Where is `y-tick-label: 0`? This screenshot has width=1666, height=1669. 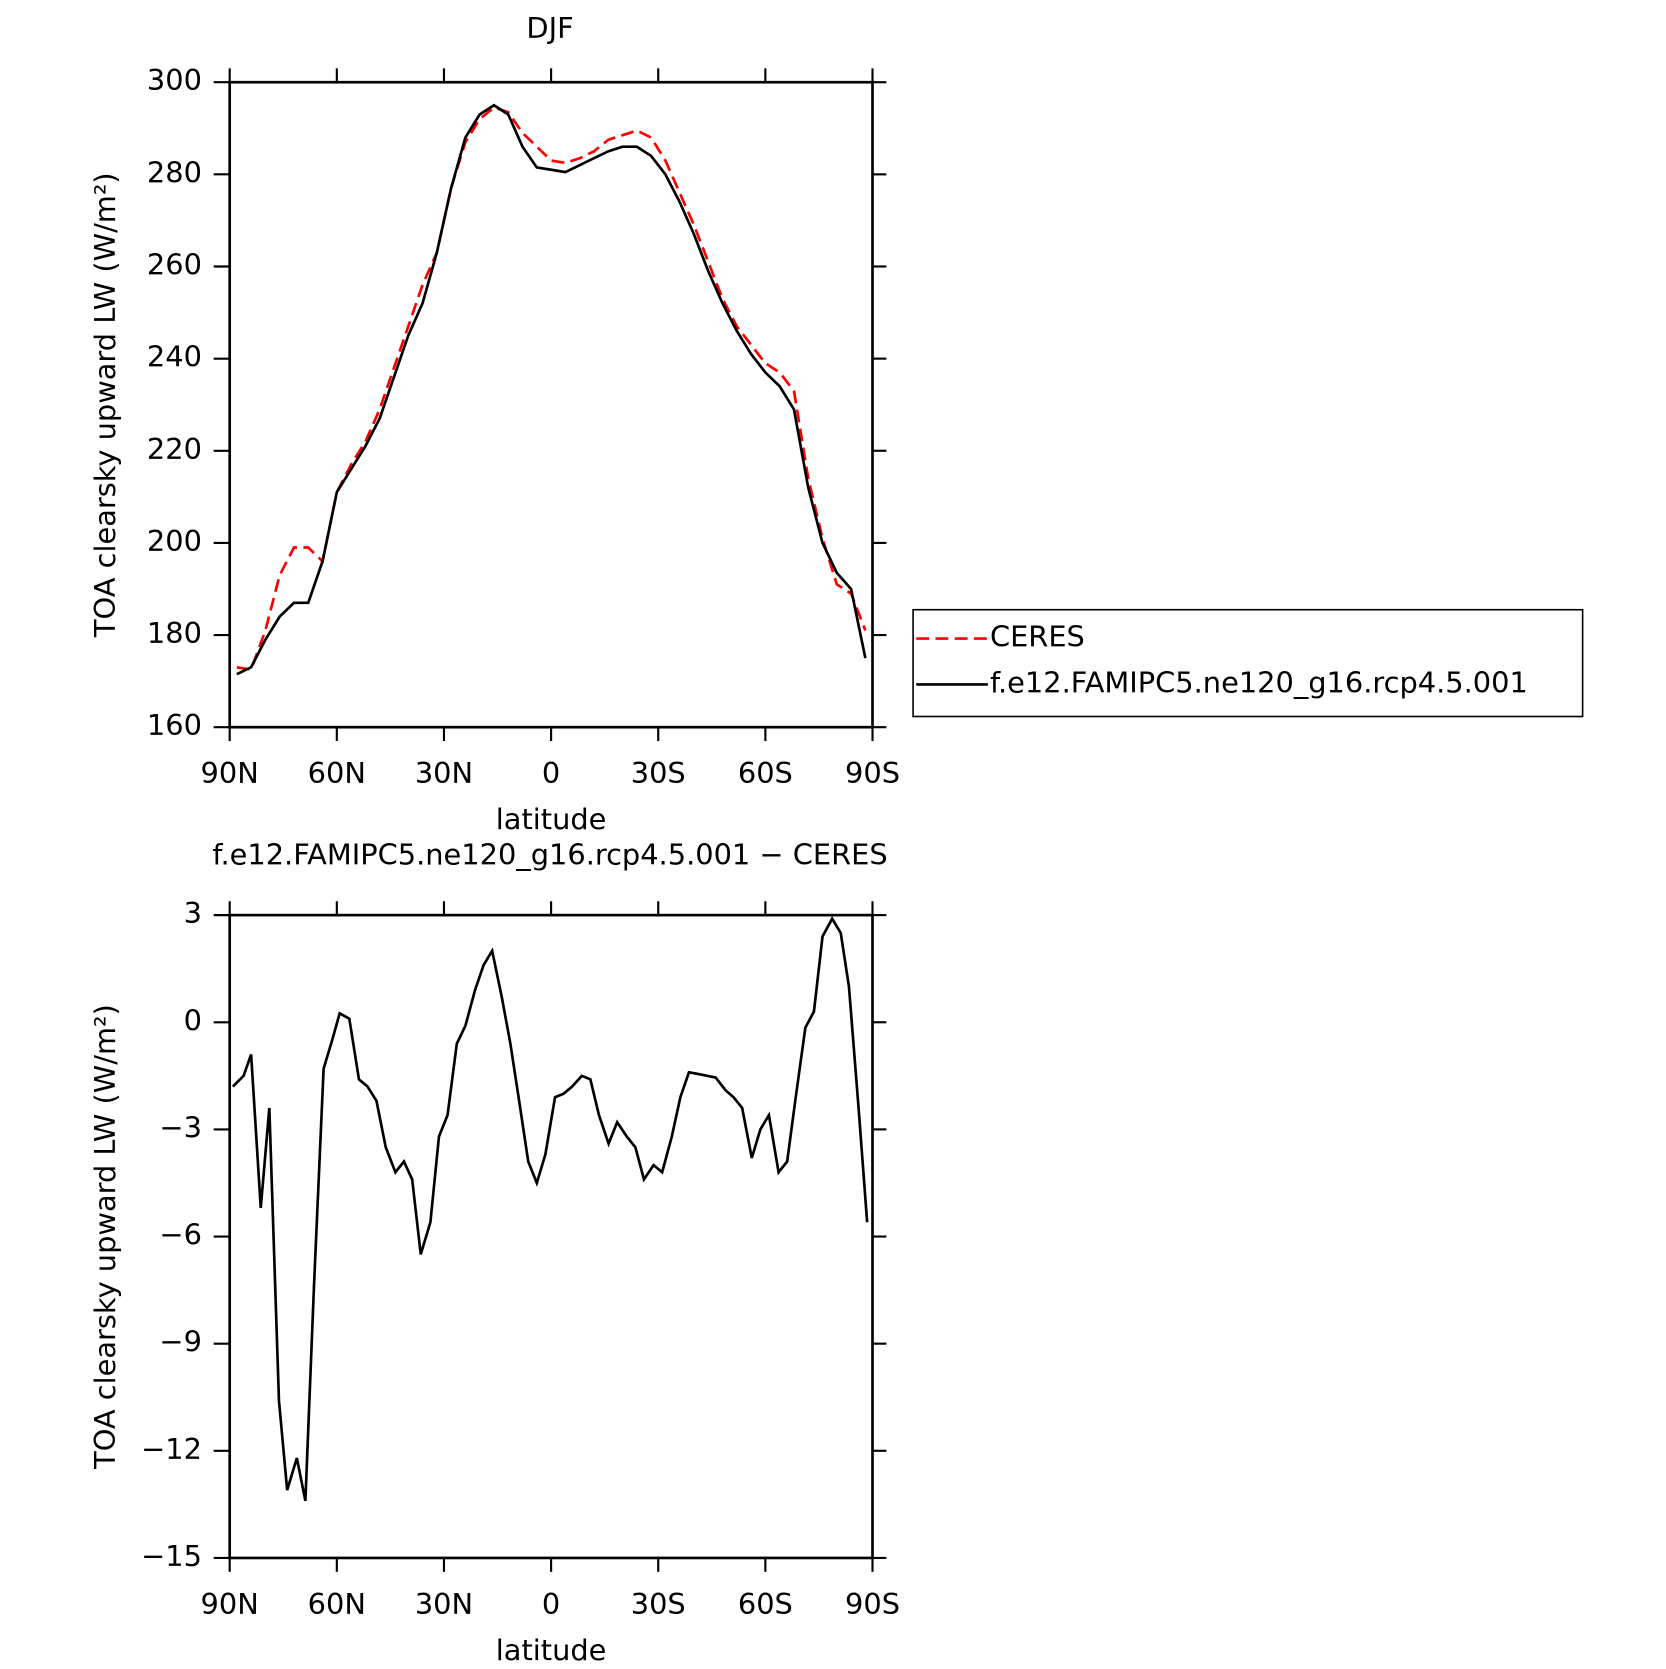
y-tick-label: 0 is located at coordinates (193, 1020).